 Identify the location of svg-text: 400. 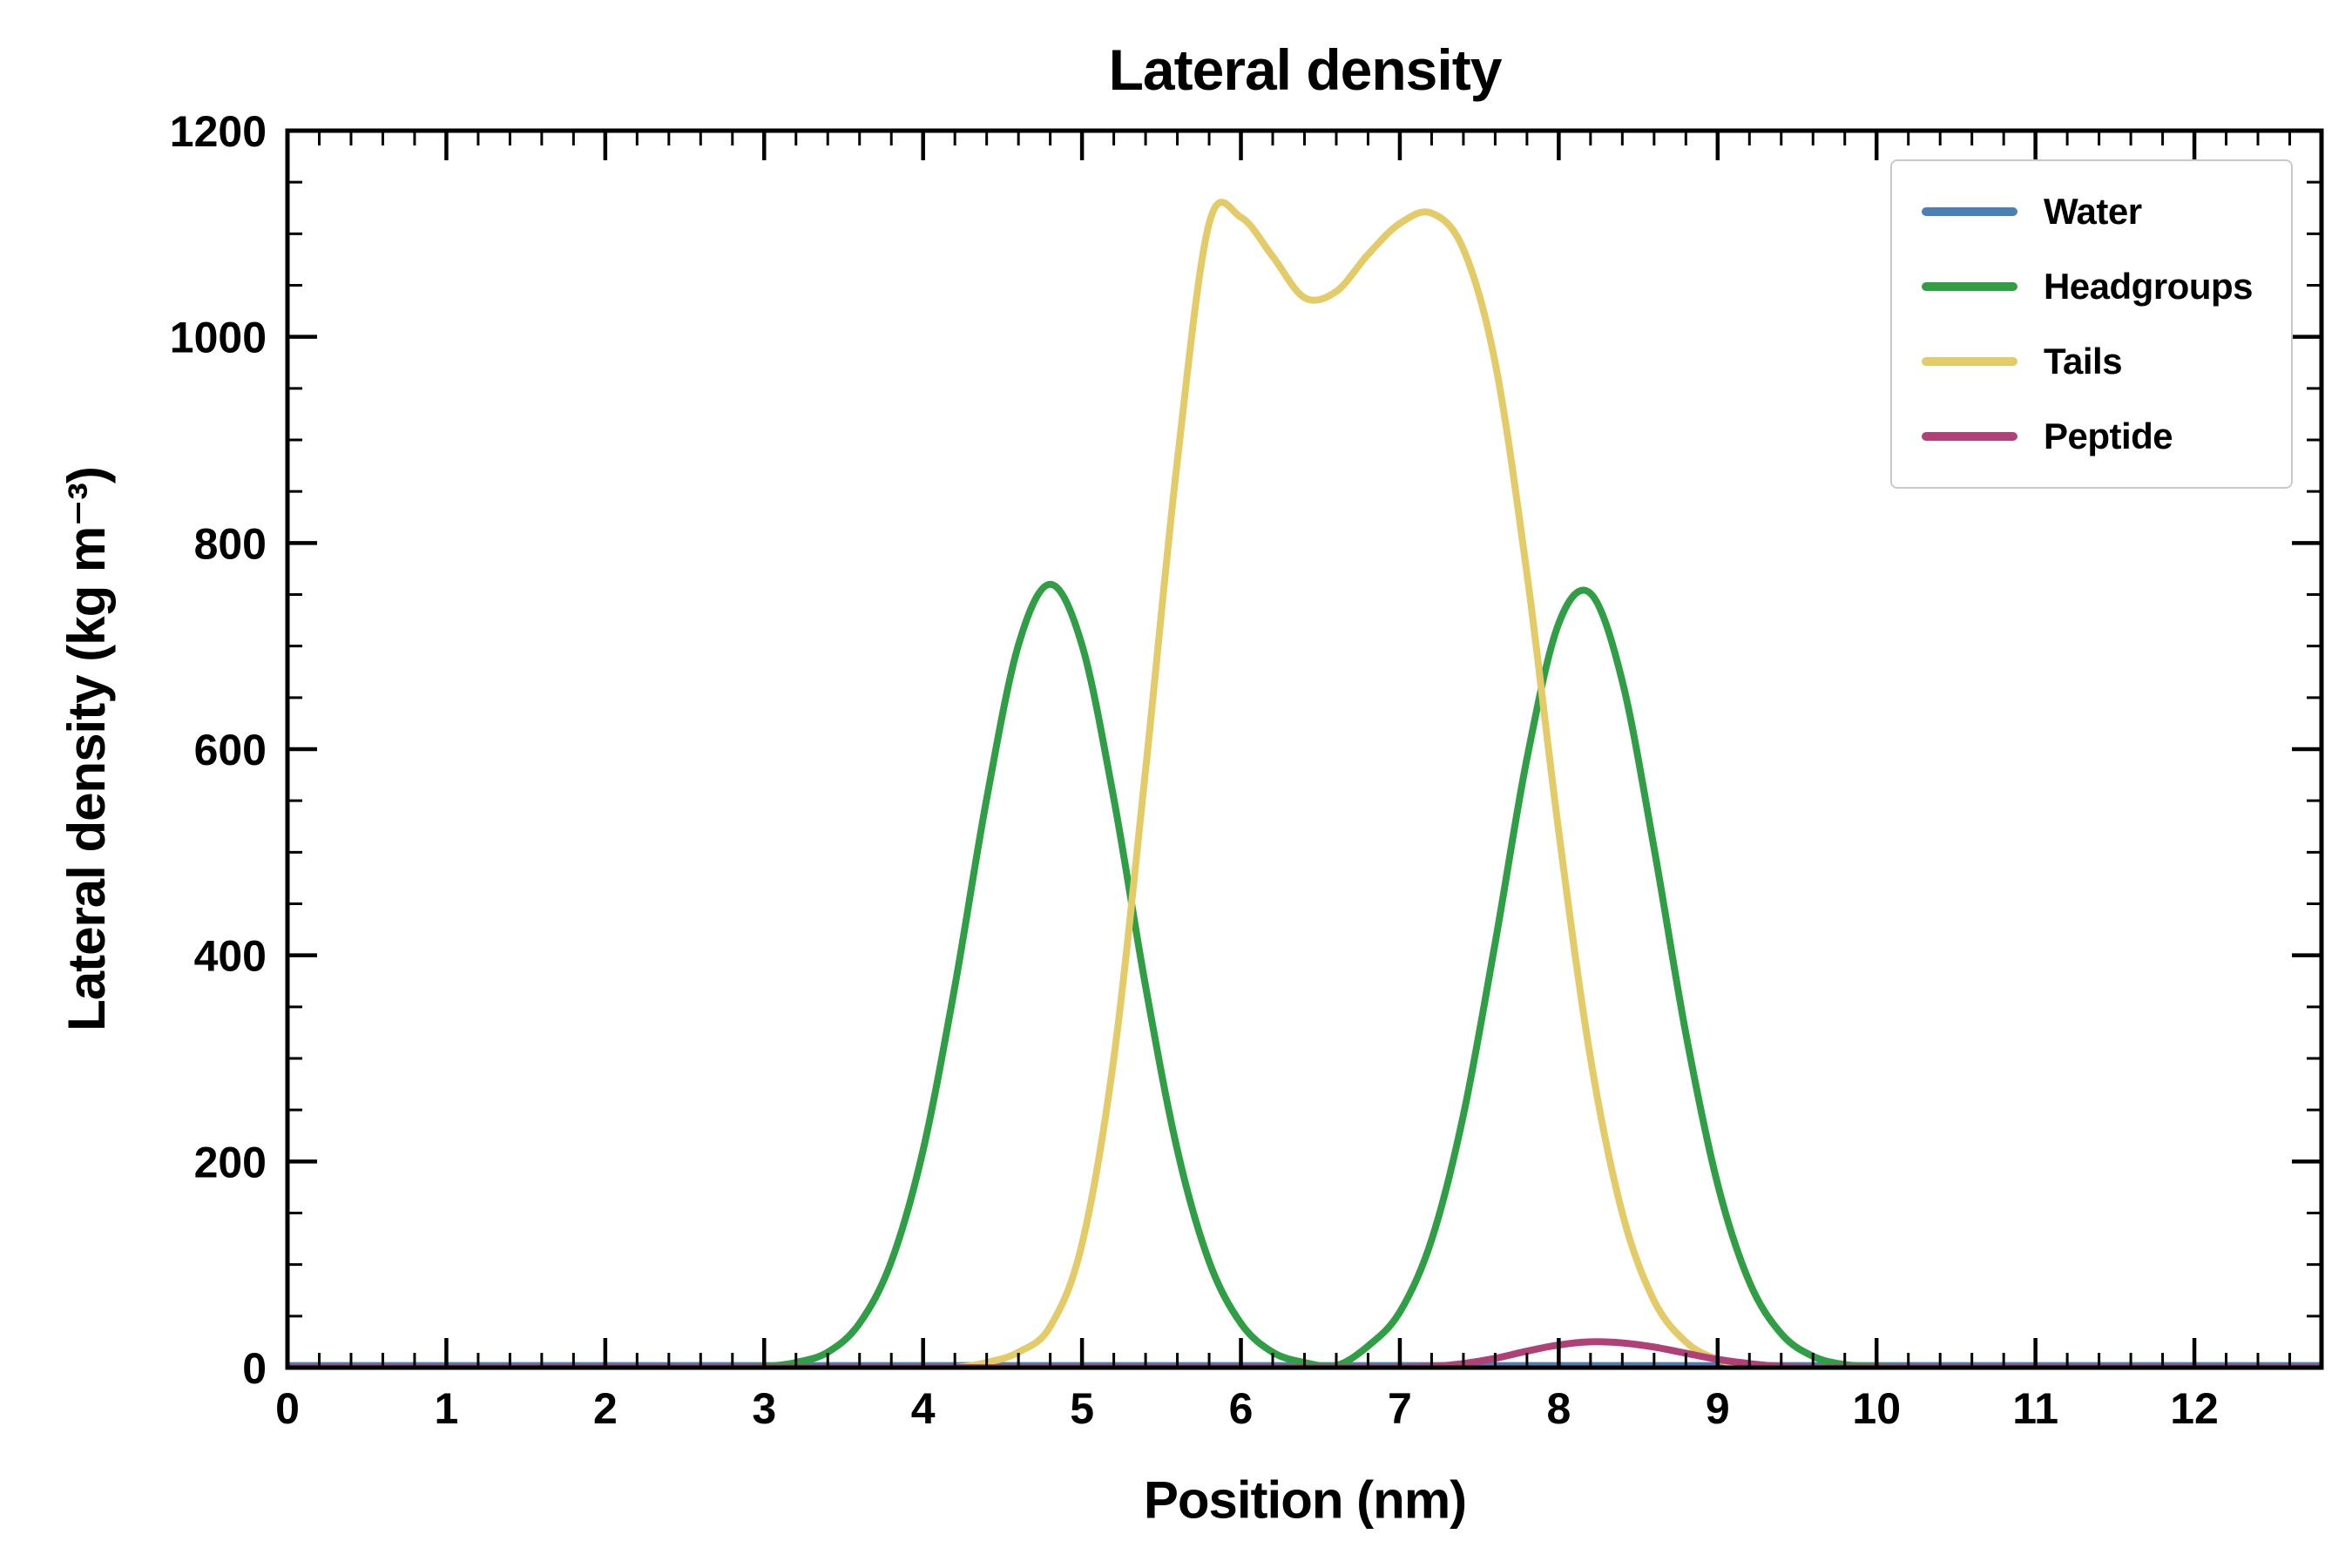
(230, 956).